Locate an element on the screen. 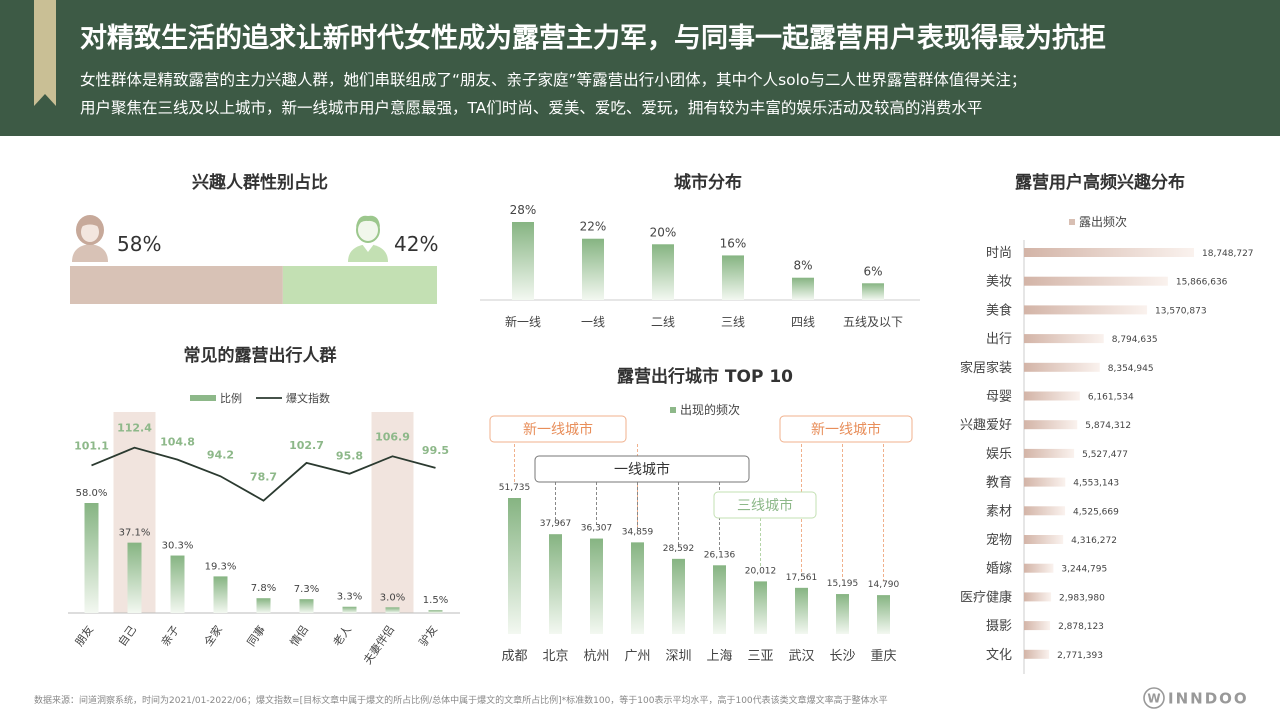 This screenshot has width=1280, height=720. city-category-label: 上海 is located at coordinates (719, 656).